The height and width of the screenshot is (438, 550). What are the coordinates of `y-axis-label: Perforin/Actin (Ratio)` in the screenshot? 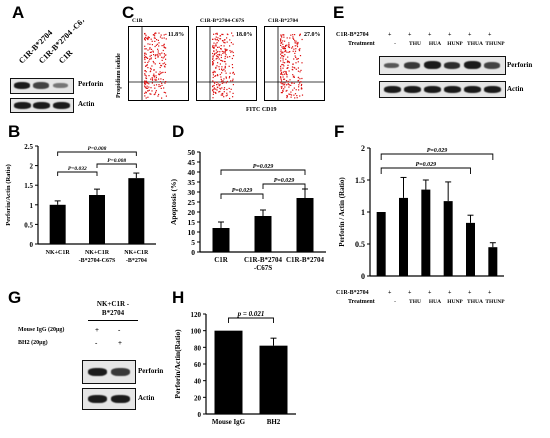 It's located at (8, 195).